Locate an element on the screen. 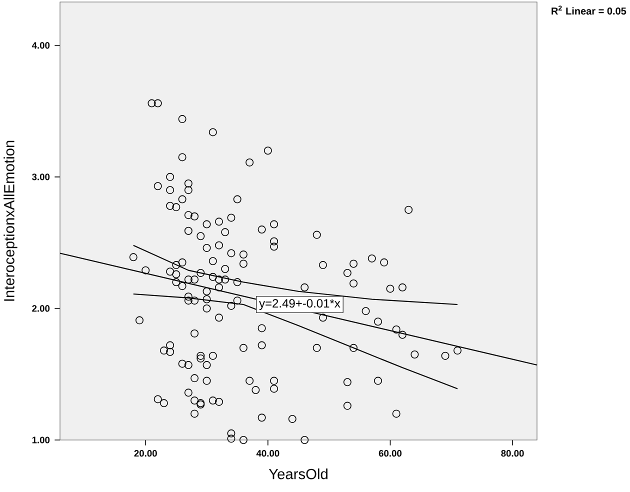 The image size is (630, 492). y-tick-label: 3.00 is located at coordinates (41, 177).